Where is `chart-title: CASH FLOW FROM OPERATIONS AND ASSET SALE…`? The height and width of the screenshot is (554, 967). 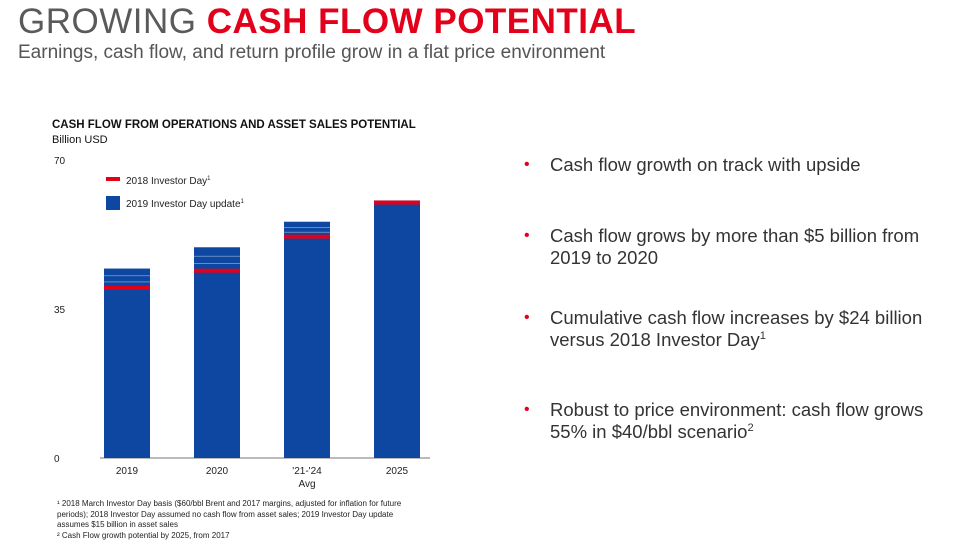 chart-title: CASH FLOW FROM OPERATIONS AND ASSET SALE… is located at coordinates (234, 125).